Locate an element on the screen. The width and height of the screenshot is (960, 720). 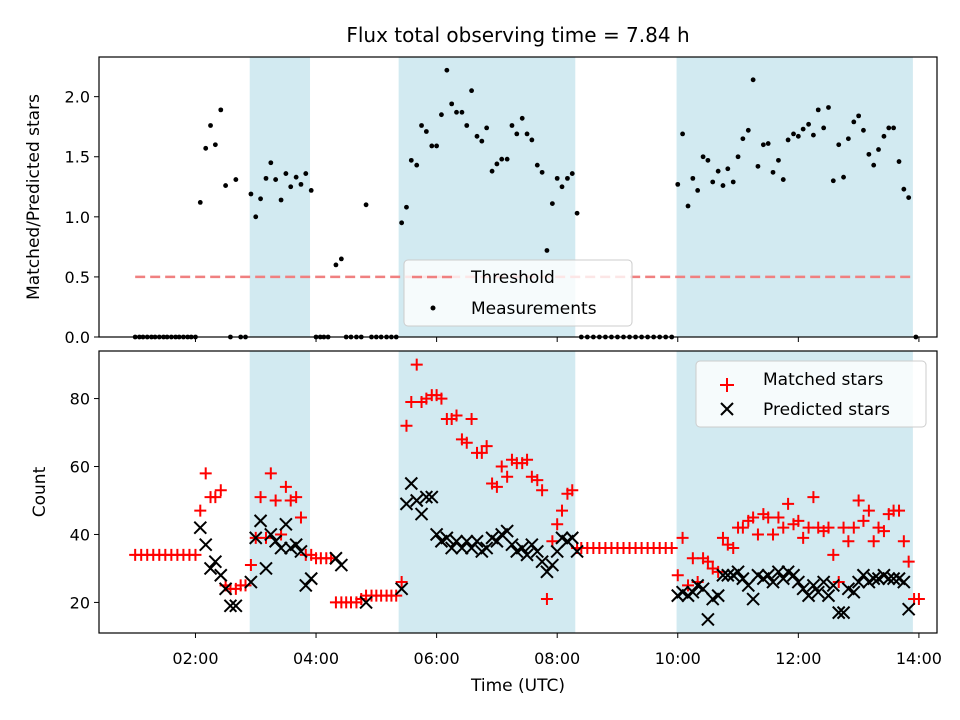
y-tick-label: 40 is located at coordinates (80, 534).